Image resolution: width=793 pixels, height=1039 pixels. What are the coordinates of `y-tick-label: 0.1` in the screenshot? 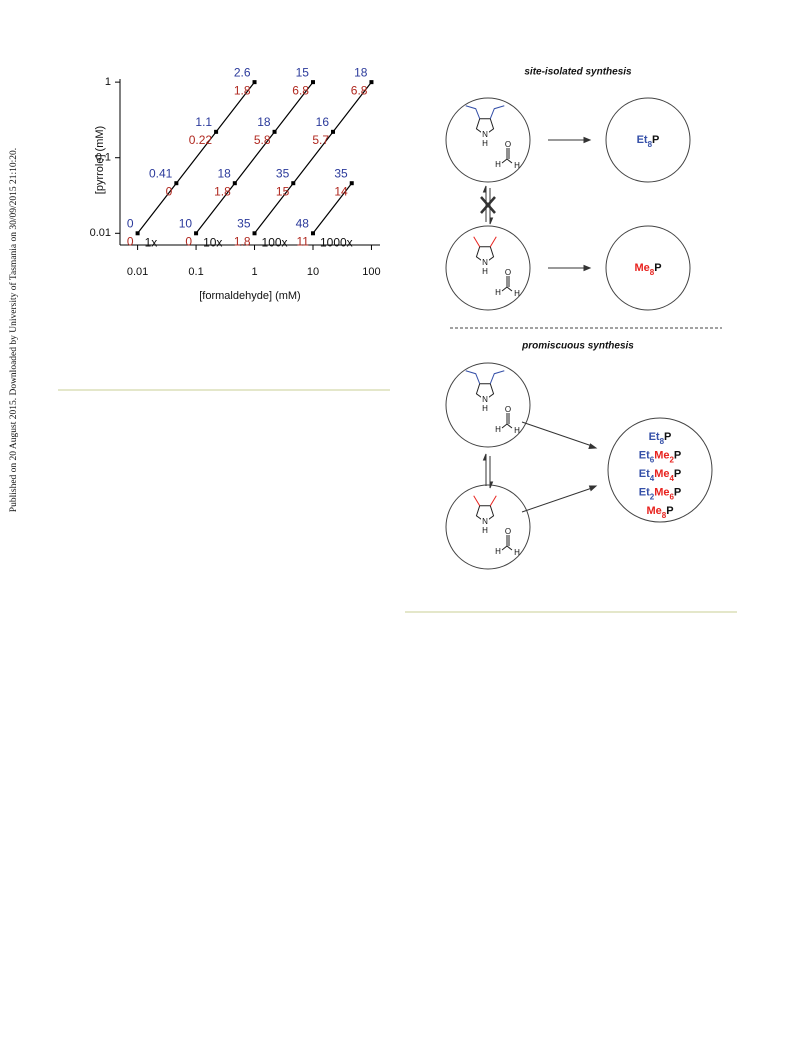 It's located at (103, 158).